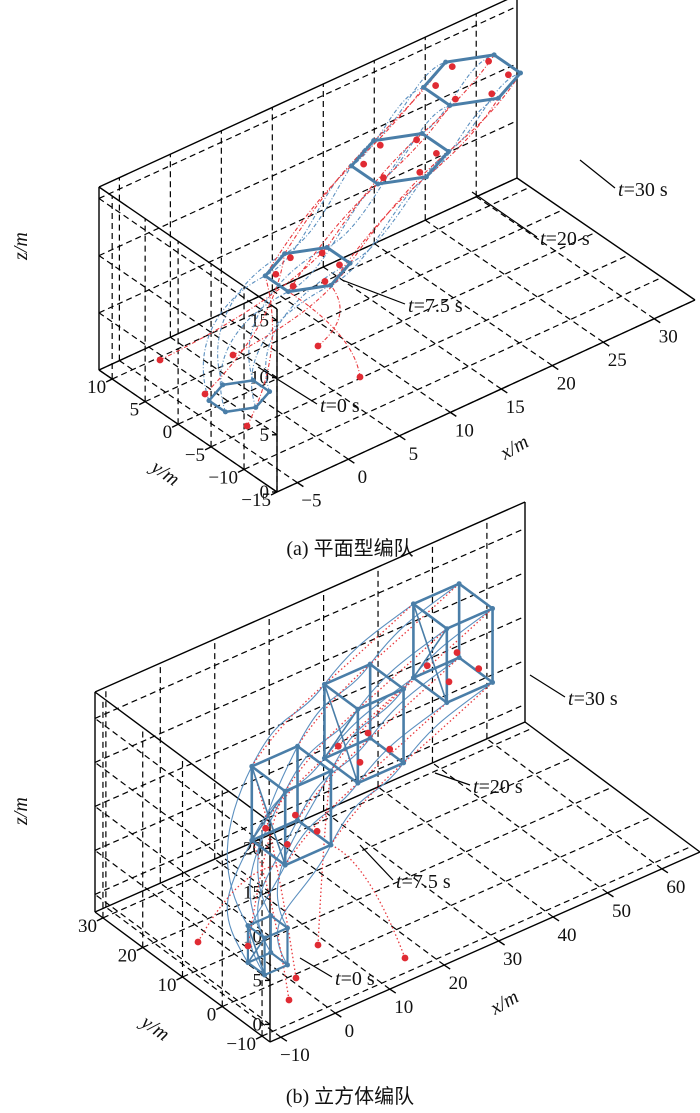  What do you see at coordinates (567, 935) in the screenshot?
I see `x-tick-label: 40` at bounding box center [567, 935].